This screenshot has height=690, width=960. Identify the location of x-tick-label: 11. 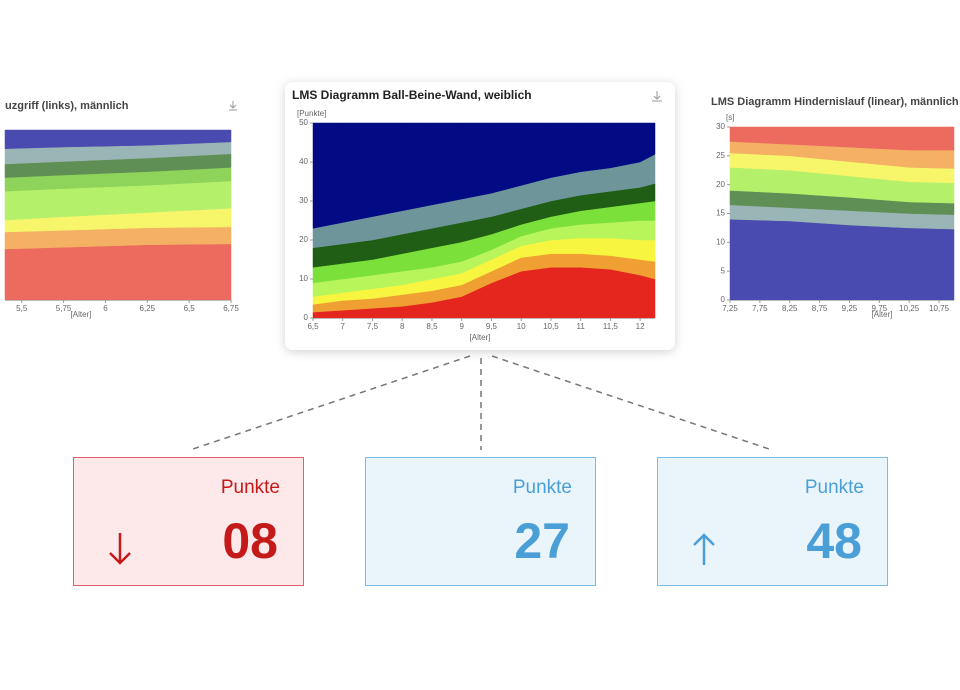
(580, 326).